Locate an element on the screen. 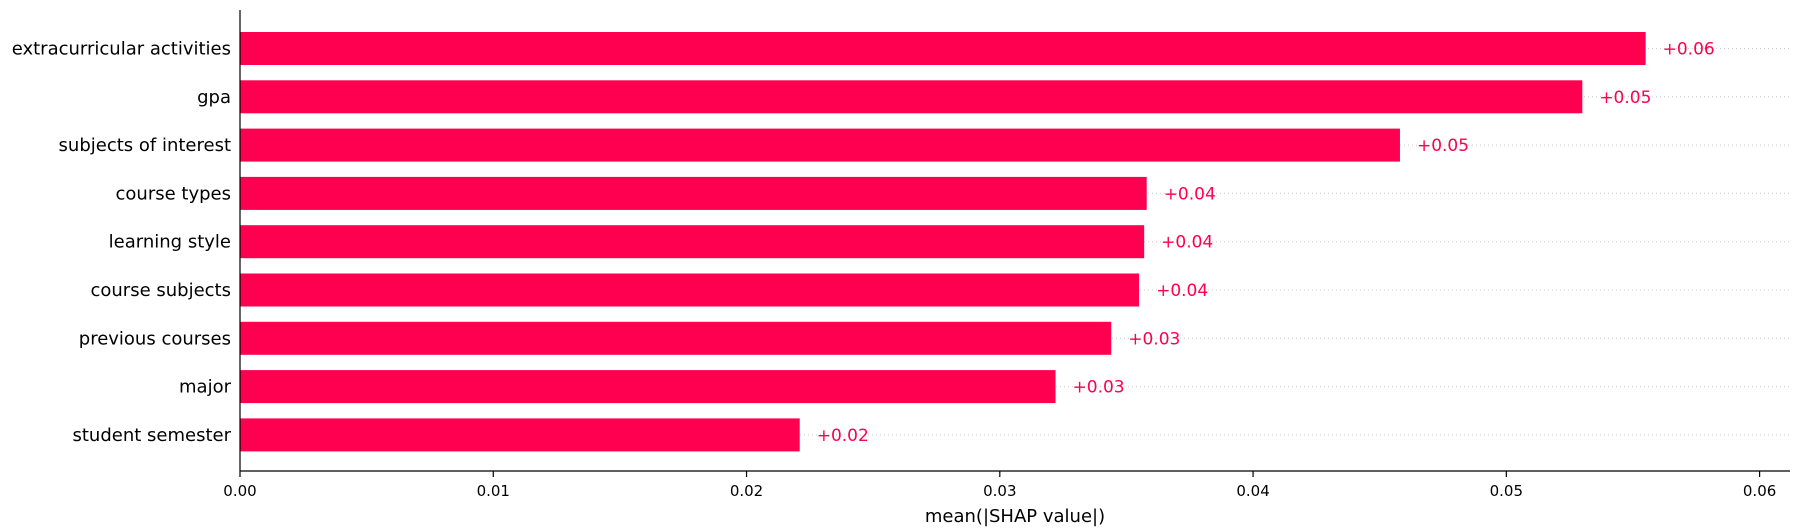 Image resolution: width=1799 pixels, height=530 pixels. category-label: course subjects is located at coordinates (160, 290).